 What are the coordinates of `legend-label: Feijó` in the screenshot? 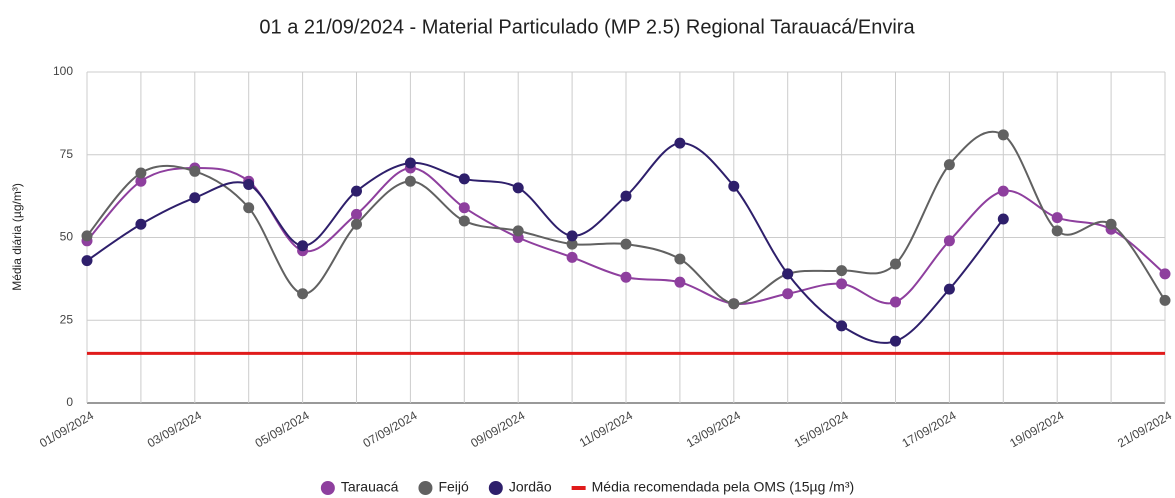 It's located at (453, 487).